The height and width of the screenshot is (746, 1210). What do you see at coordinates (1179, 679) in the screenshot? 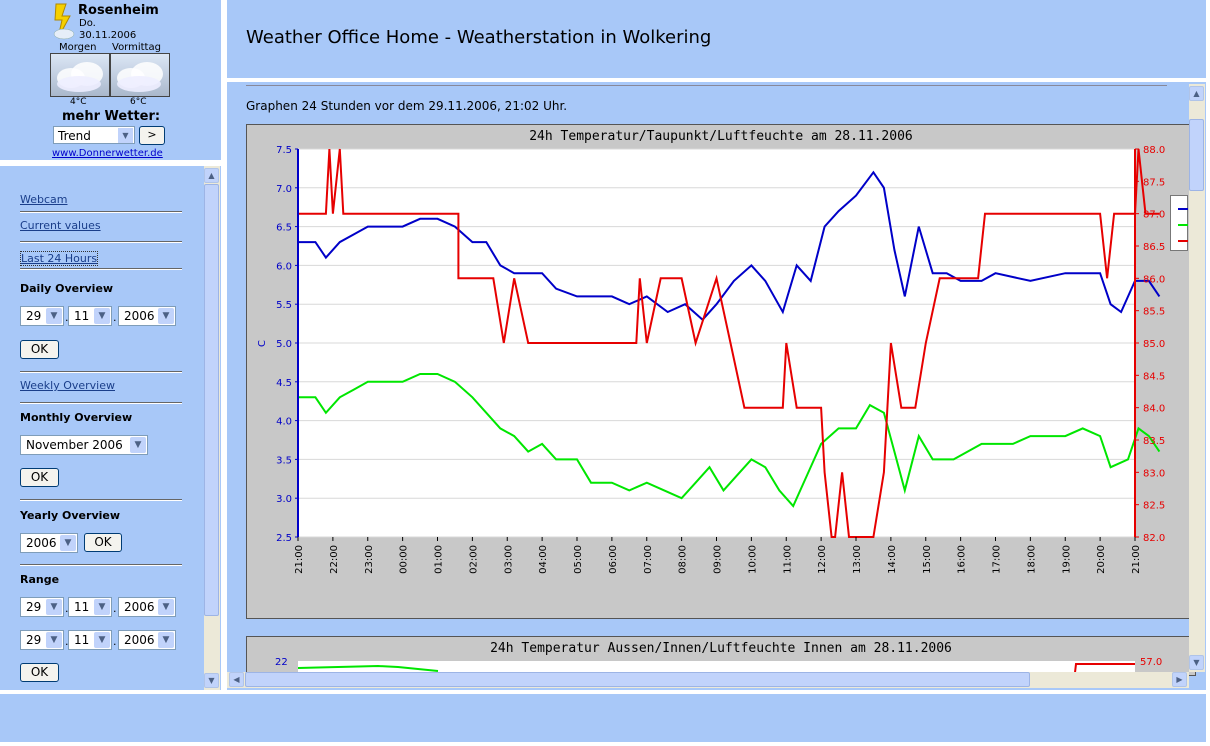
I see `scroll-right-icon: ▶` at bounding box center [1179, 679].